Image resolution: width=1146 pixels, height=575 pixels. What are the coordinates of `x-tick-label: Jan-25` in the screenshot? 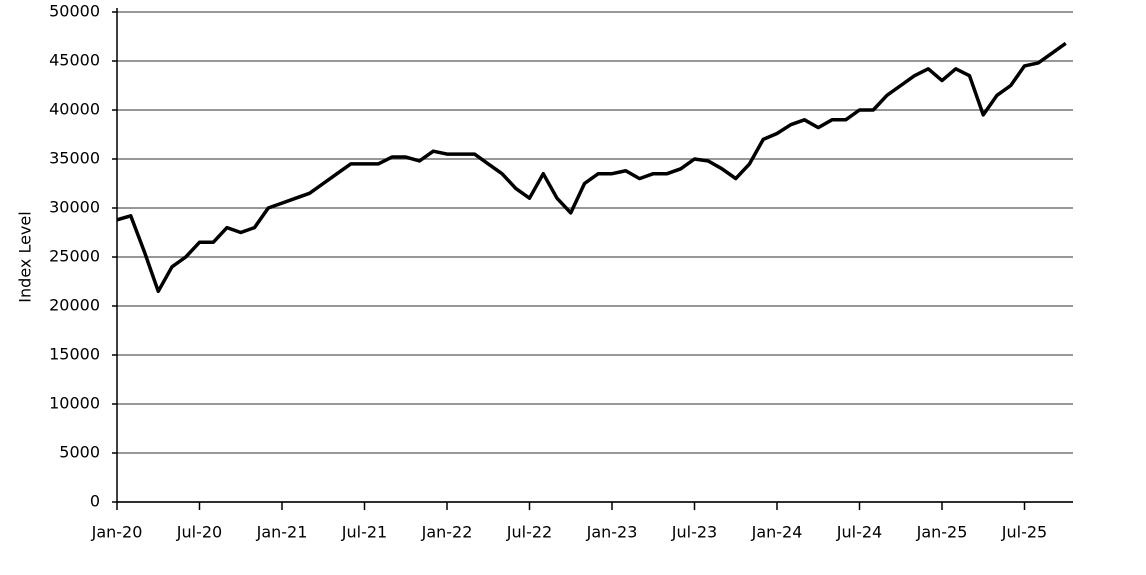 It's located at (942, 532).